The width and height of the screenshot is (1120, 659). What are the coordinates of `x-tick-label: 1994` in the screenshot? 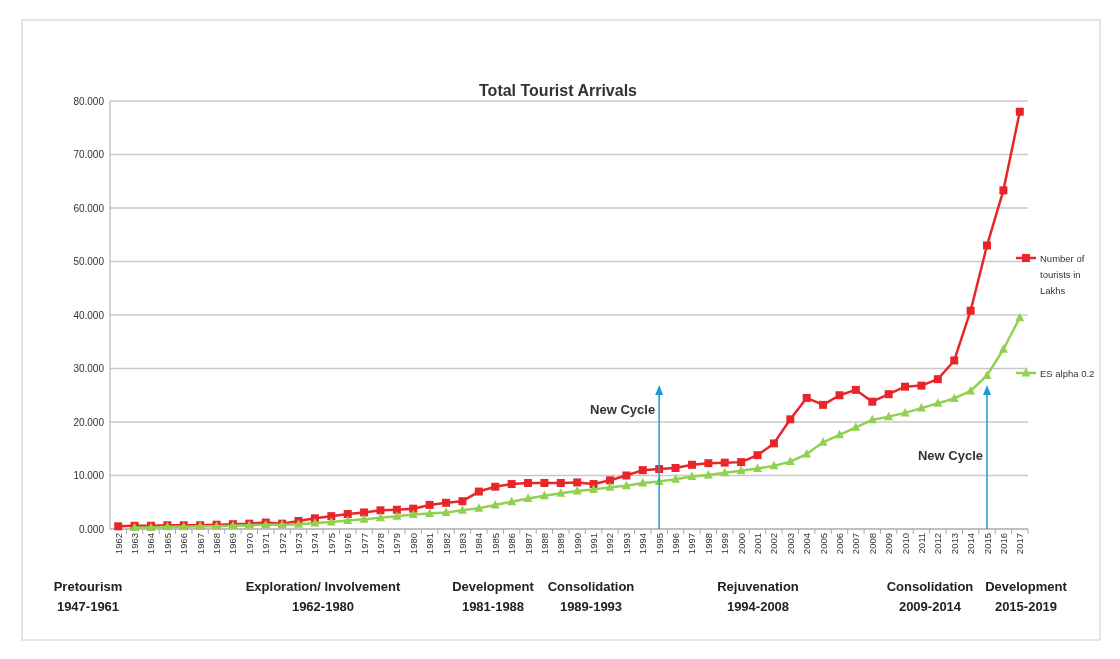 It's located at (643, 544).